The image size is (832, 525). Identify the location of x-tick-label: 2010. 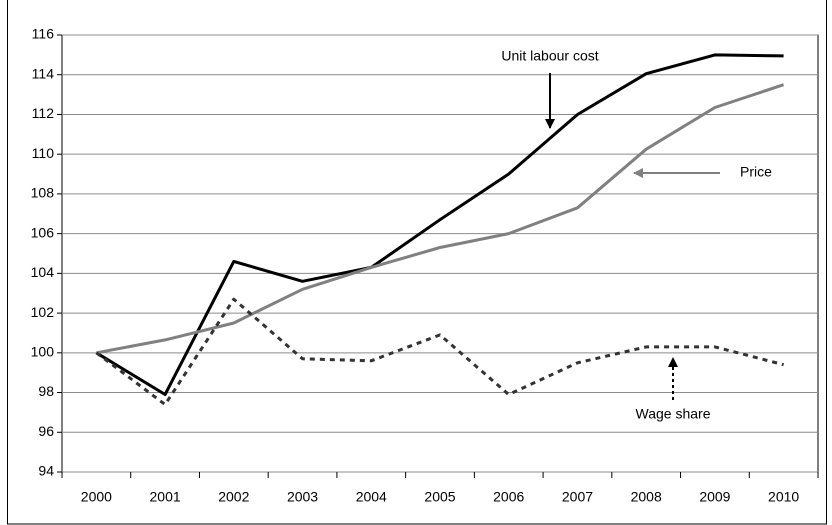
(783, 497).